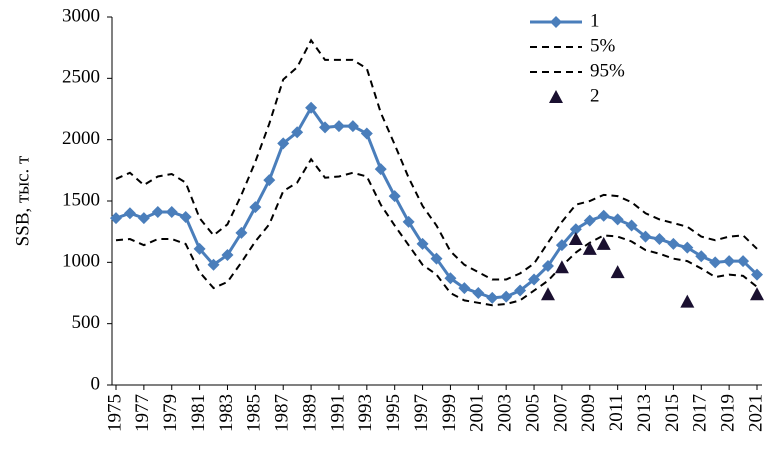 This screenshot has width=768, height=457. Describe the element at coordinates (505, 413) in the screenshot. I see `x-tick-label: 2003` at that location.